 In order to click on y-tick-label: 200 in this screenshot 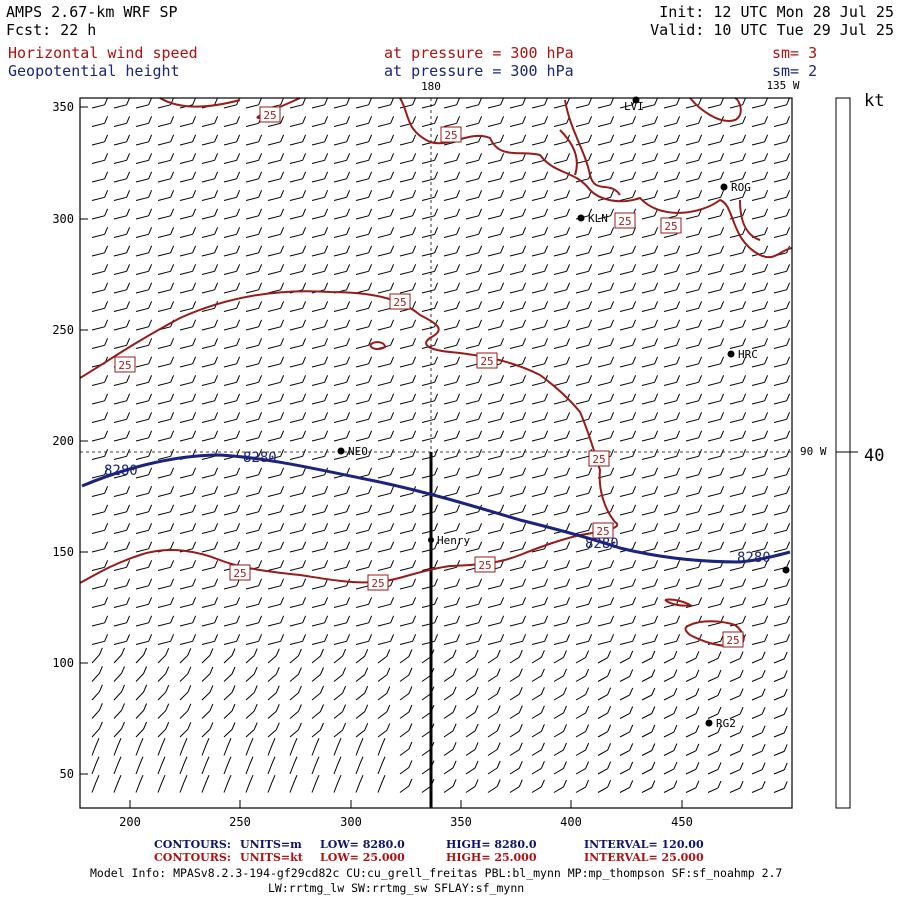, I will do `click(63, 441)`.